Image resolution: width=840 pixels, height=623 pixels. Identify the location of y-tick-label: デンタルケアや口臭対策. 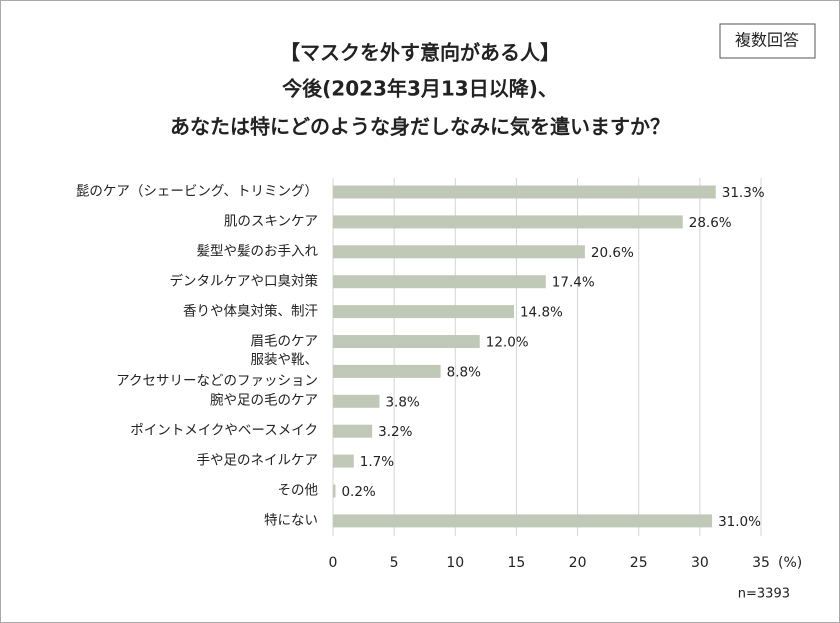
(244, 281).